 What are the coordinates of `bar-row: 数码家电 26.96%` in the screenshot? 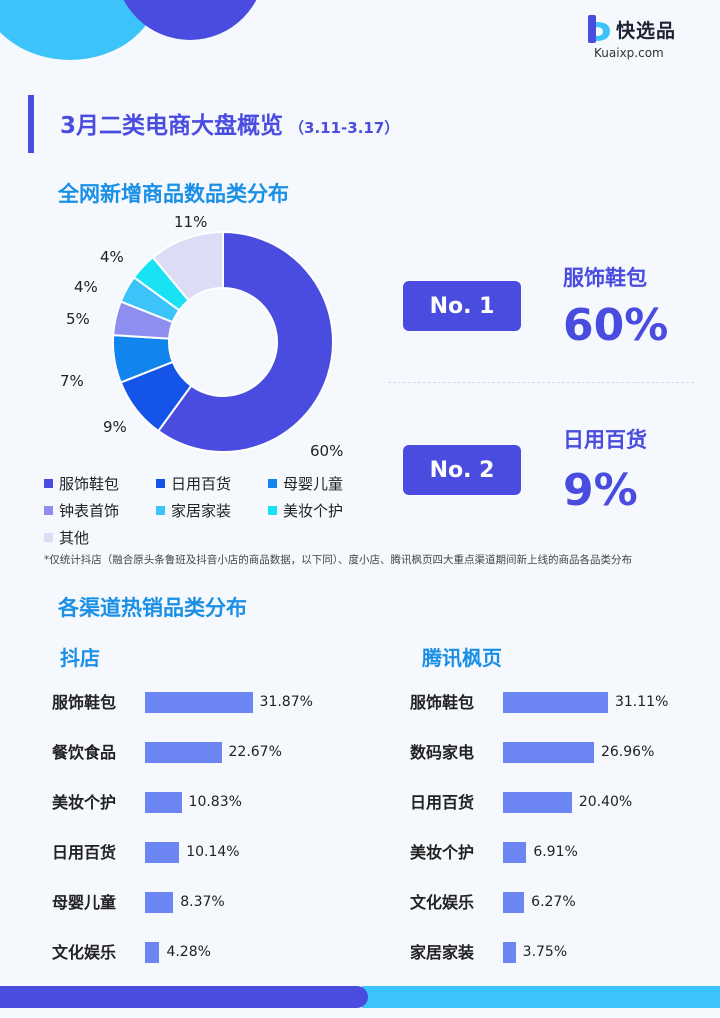 It's located at (560, 752).